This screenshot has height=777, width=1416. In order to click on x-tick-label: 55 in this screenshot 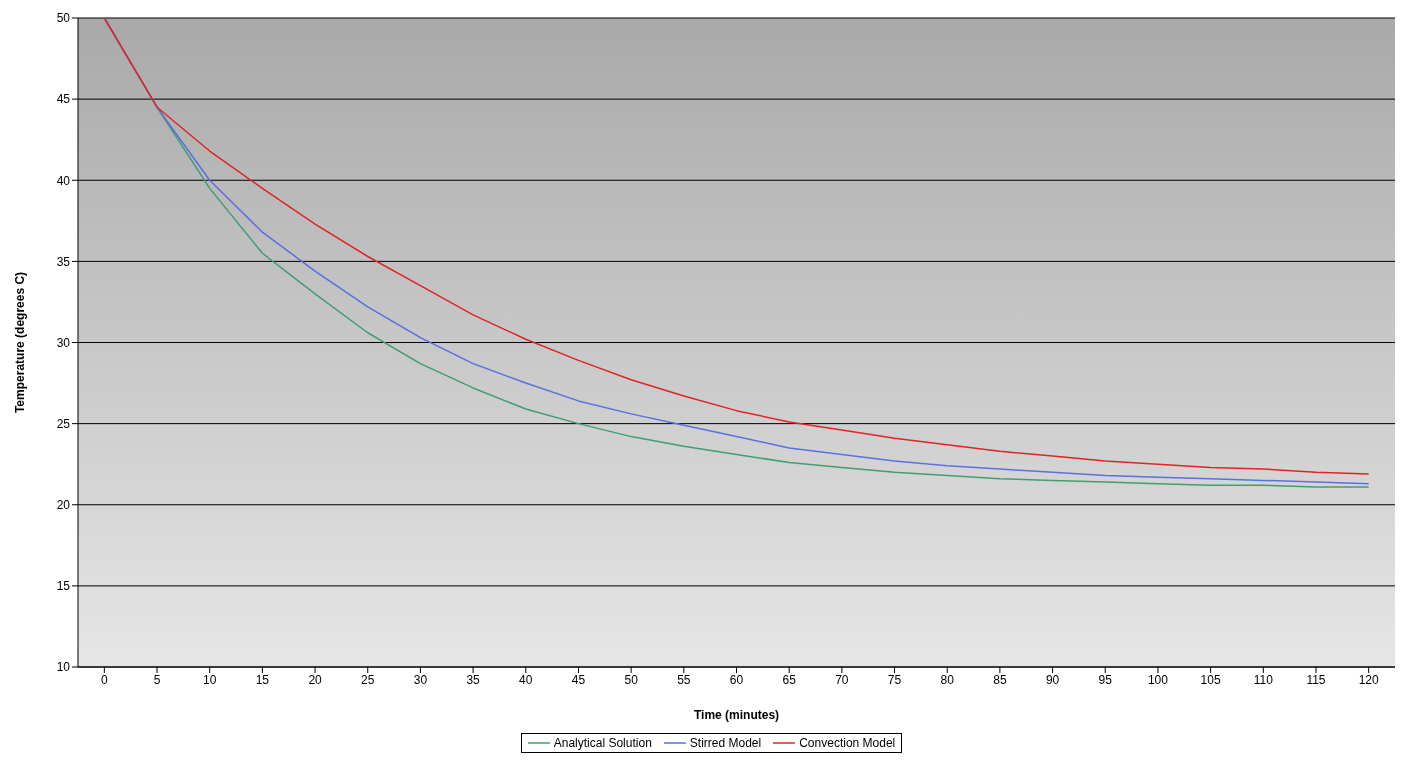, I will do `click(684, 679)`.